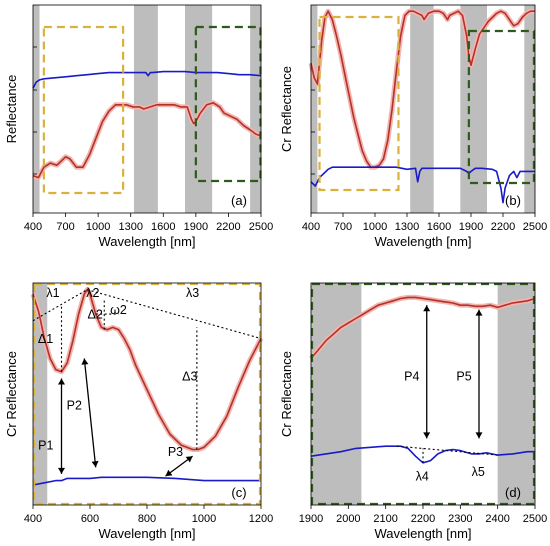 The width and height of the screenshot is (550, 546). What do you see at coordinates (422, 477) in the screenshot?
I see `annotation-label: λ4` at bounding box center [422, 477].